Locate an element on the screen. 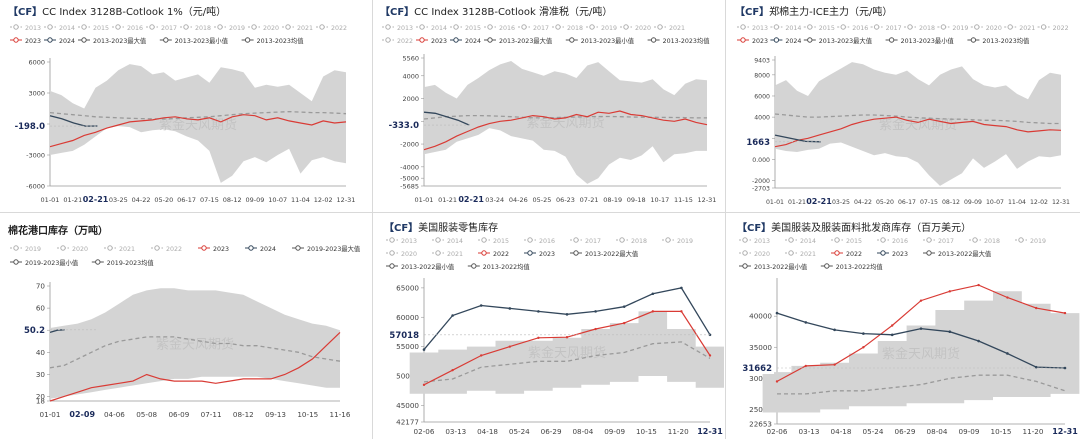 This screenshot has width=1080, height=443. x-tick-label: 12-31 is located at coordinates (707, 200).